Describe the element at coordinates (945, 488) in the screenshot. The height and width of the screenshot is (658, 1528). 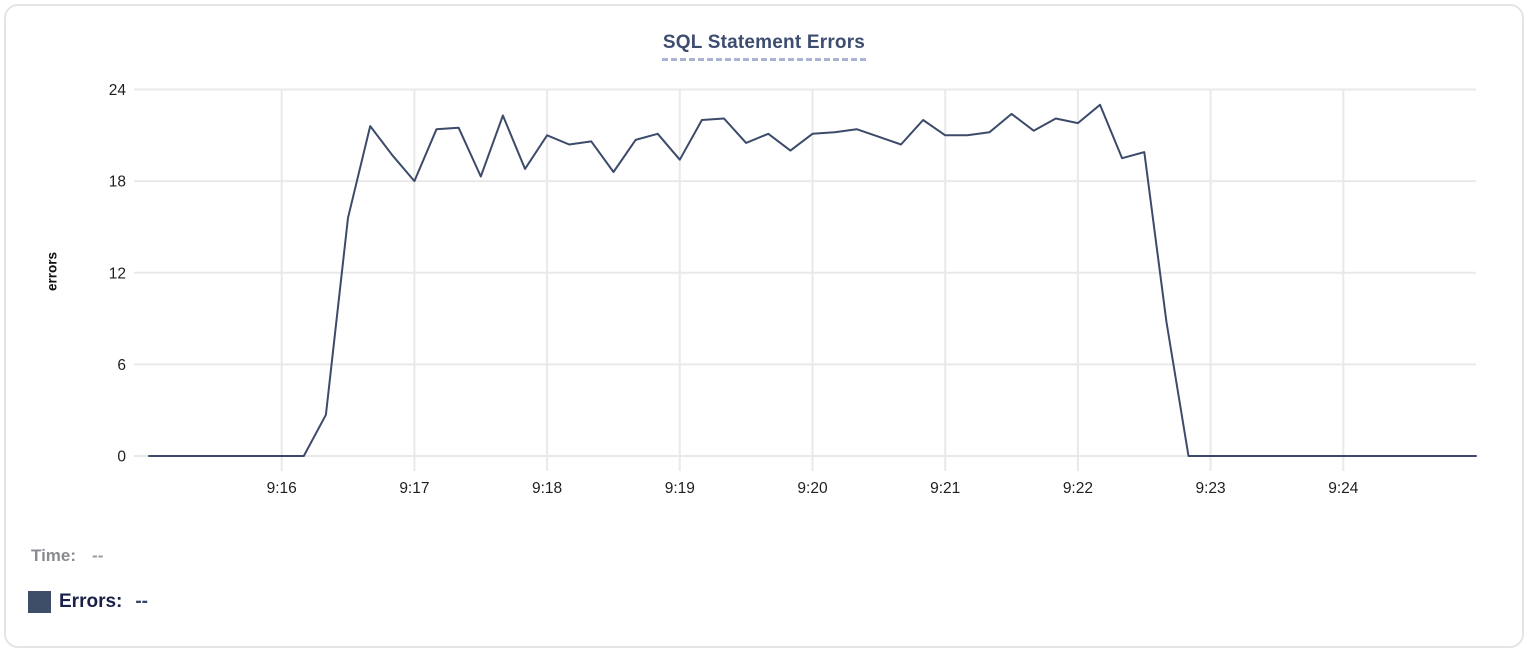
I see `x-tick-label: 9:21` at that location.